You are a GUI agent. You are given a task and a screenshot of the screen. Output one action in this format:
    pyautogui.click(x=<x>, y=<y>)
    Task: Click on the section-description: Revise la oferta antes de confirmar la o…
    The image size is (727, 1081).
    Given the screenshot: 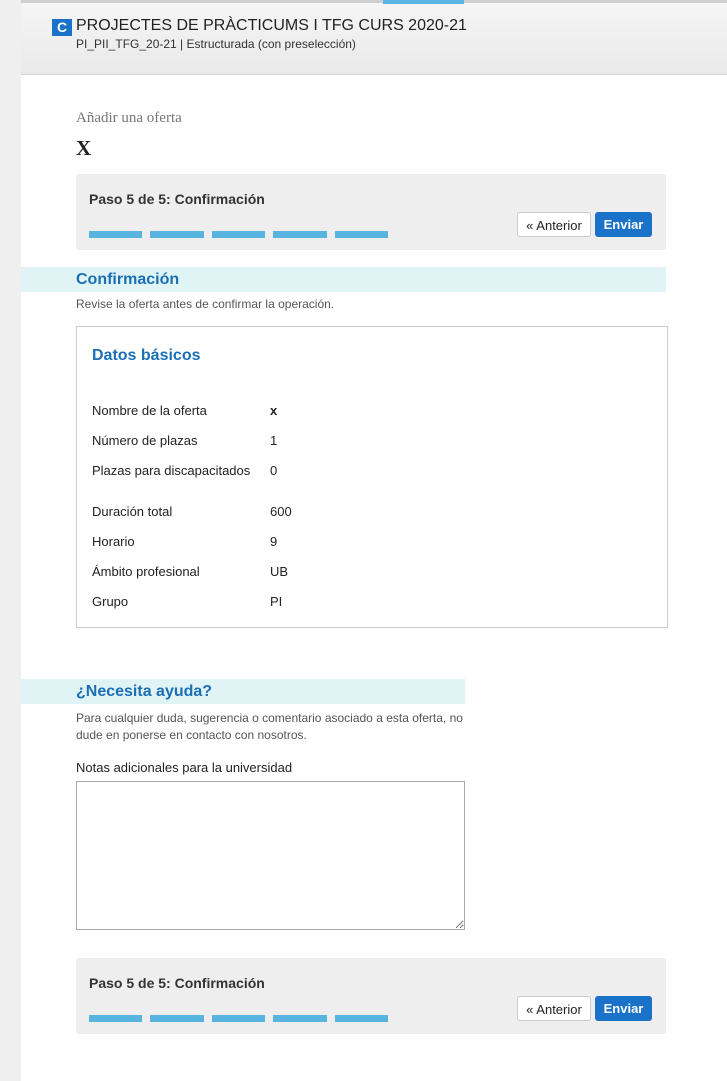 What is the action you would take?
    pyautogui.click(x=205, y=304)
    